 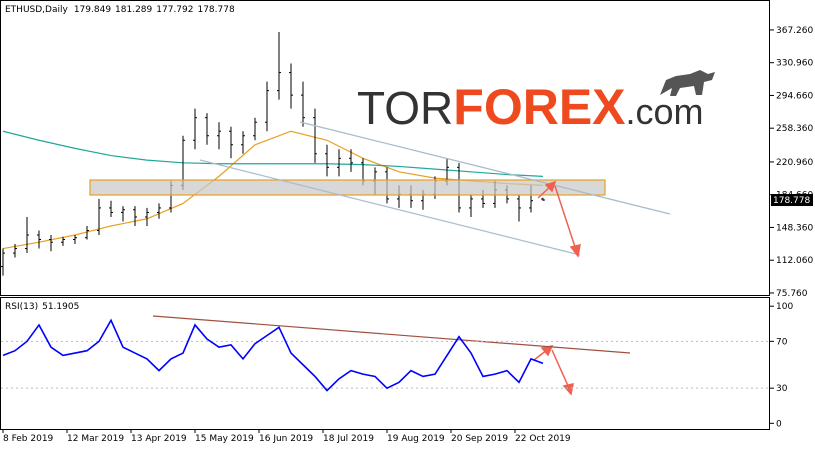 I want to click on rsi-trendline, so click(x=391, y=334).